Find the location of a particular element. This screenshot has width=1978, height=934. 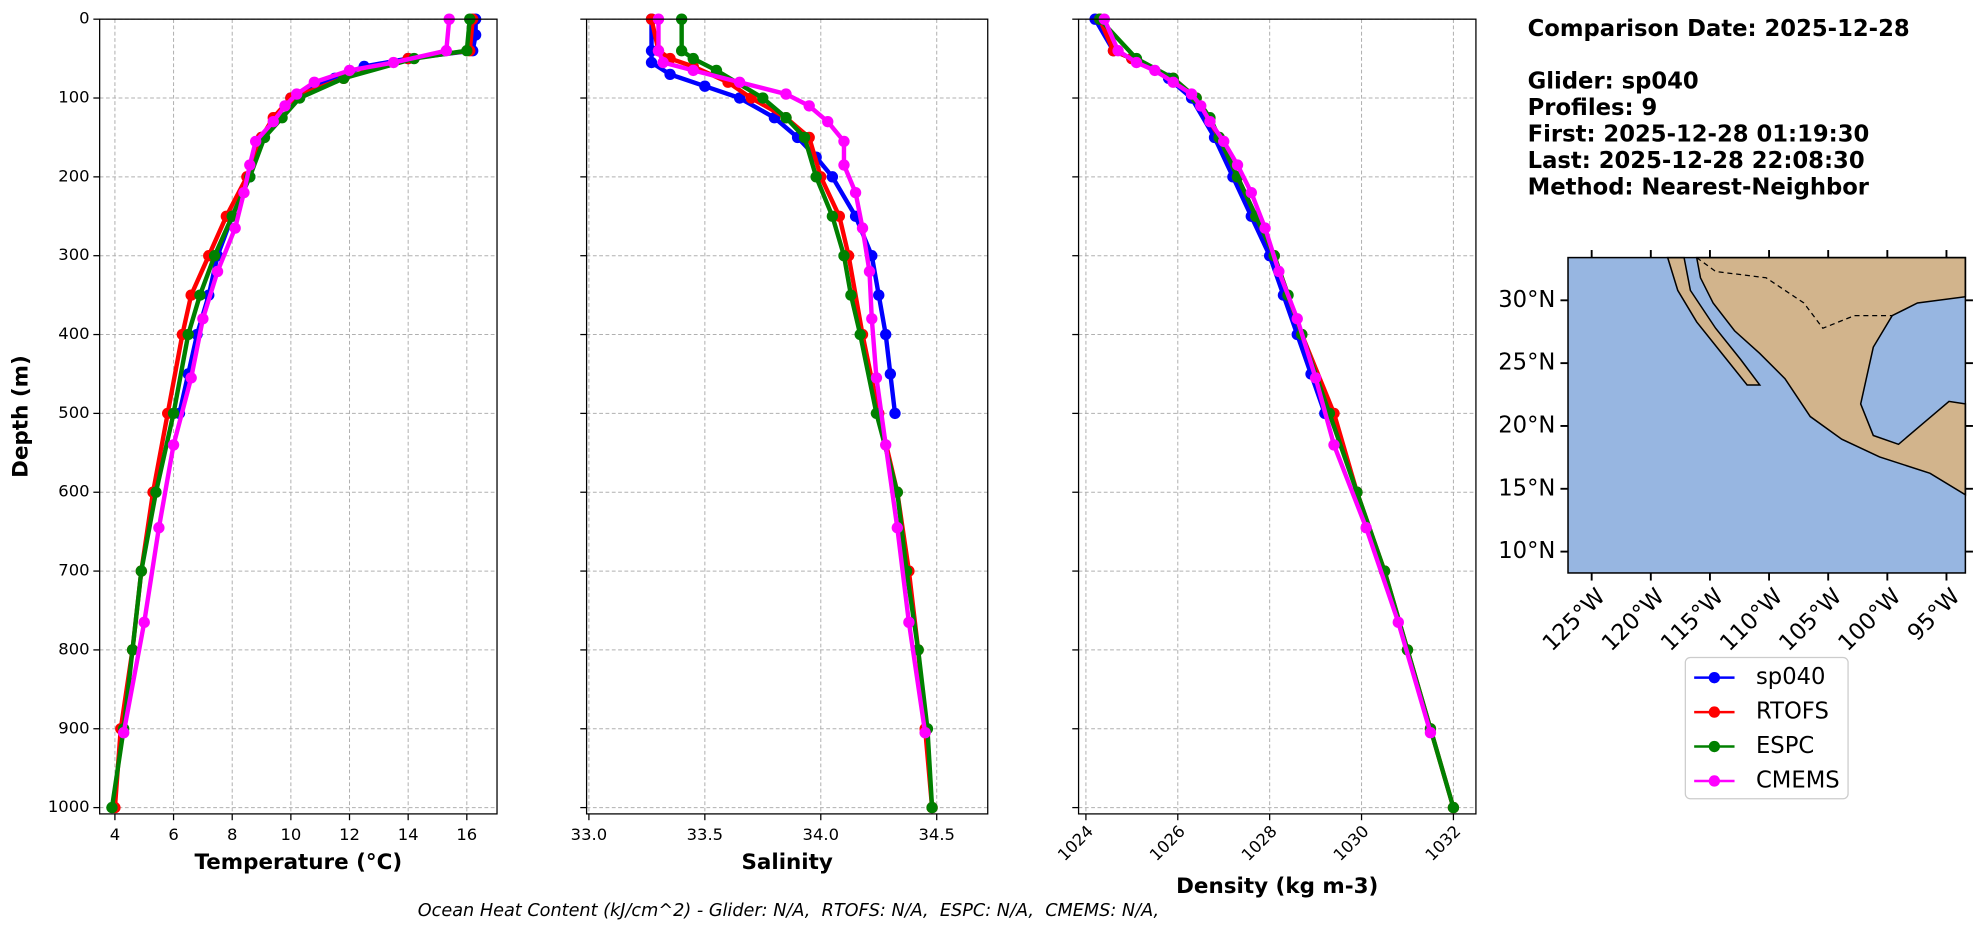

x-tick-label: 105°W is located at coordinates (1810, 620).